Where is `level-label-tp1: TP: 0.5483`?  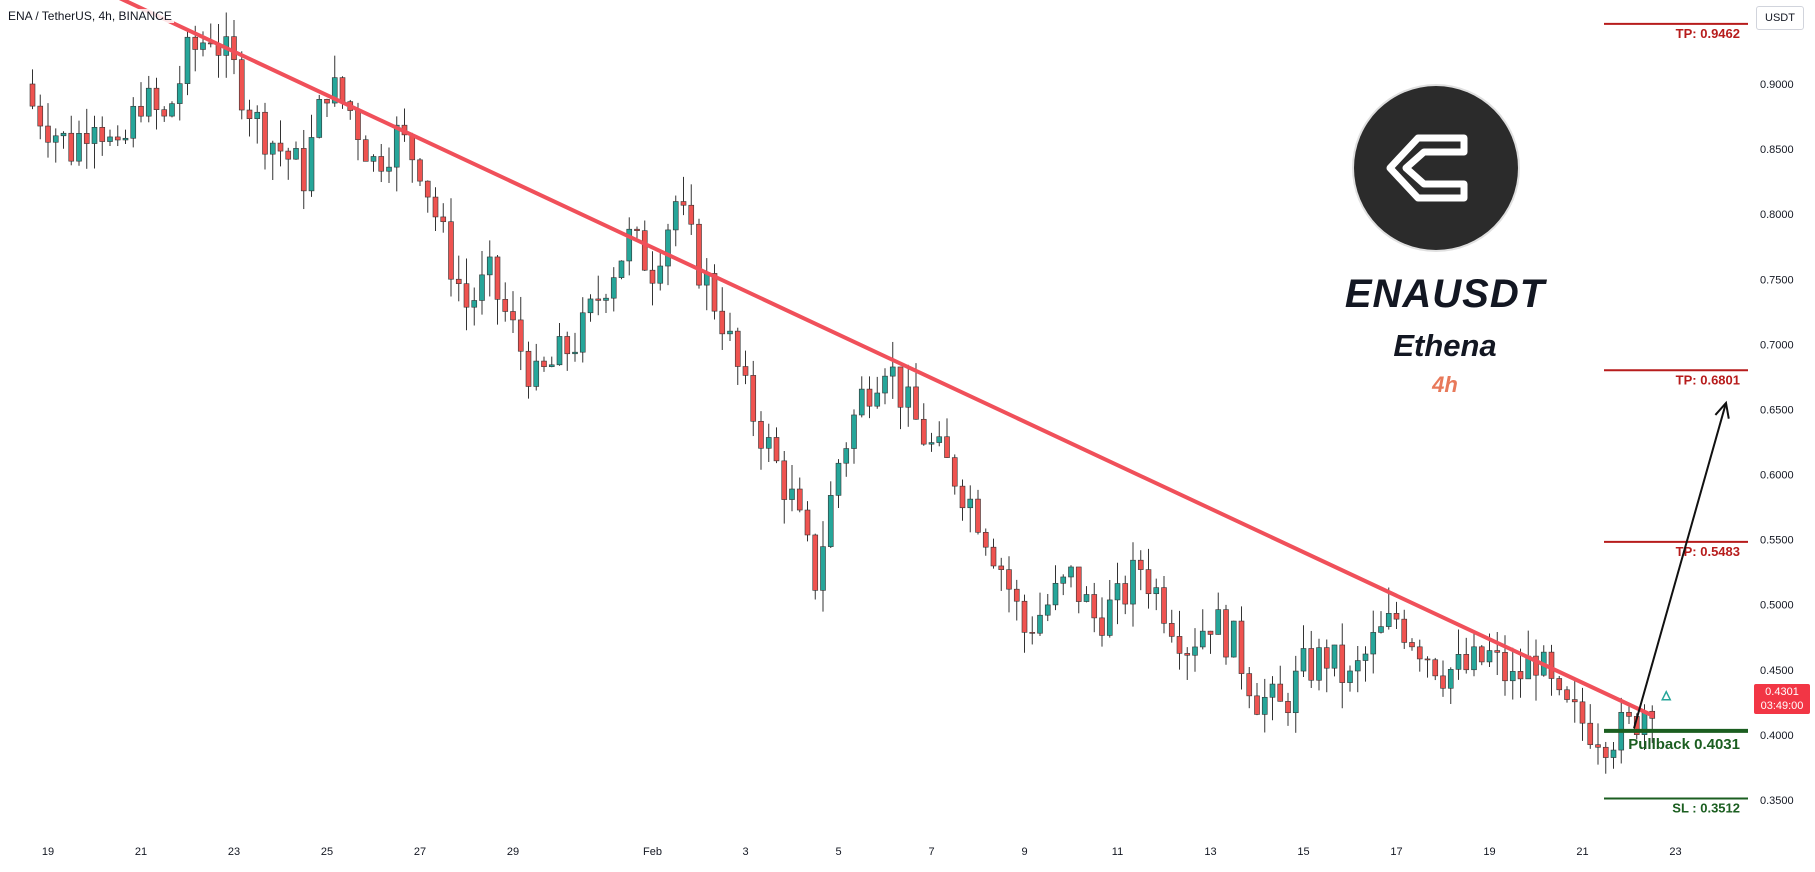
level-label-tp1: TP: 0.5483 is located at coordinates (1708, 551).